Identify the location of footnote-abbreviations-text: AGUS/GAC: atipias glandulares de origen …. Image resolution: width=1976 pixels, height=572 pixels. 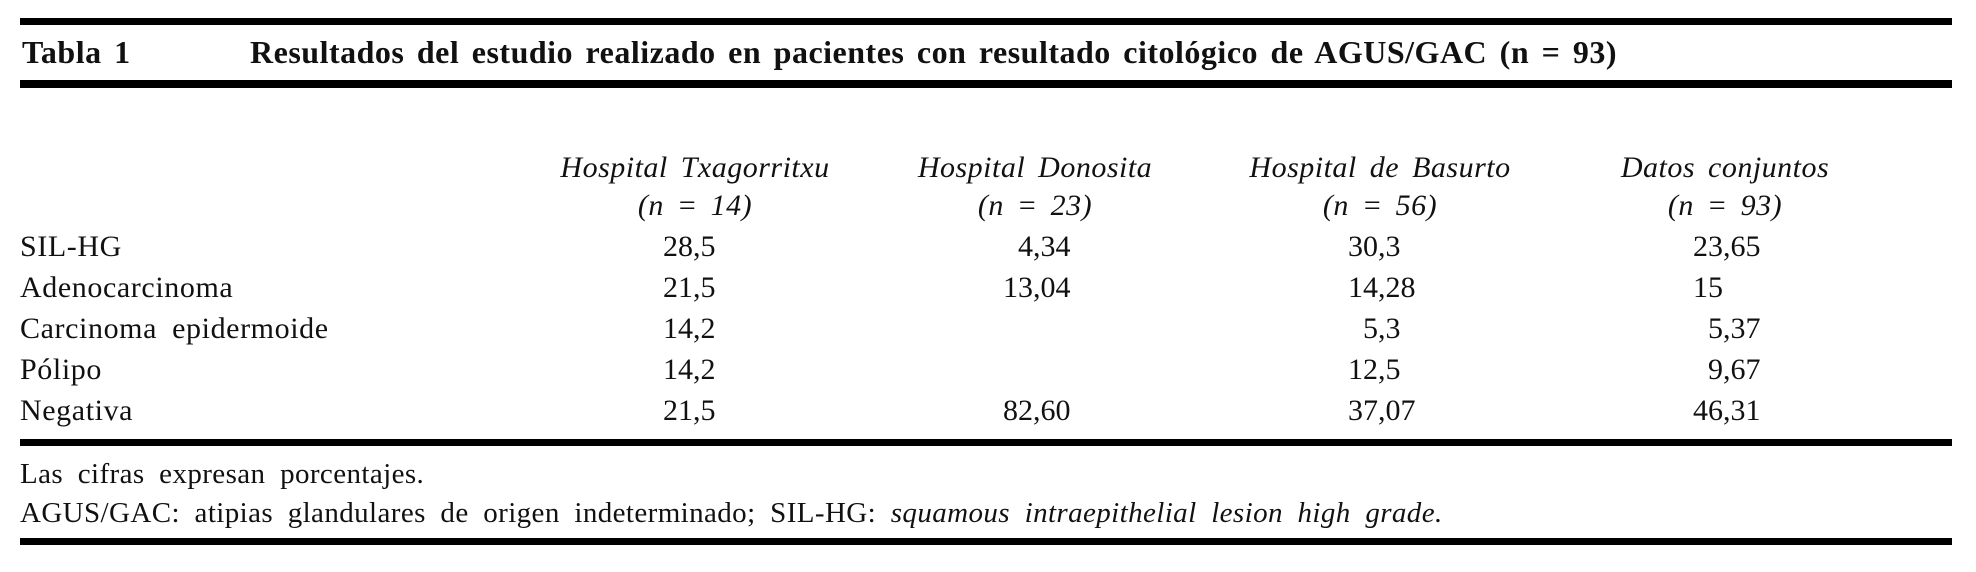
(455, 513).